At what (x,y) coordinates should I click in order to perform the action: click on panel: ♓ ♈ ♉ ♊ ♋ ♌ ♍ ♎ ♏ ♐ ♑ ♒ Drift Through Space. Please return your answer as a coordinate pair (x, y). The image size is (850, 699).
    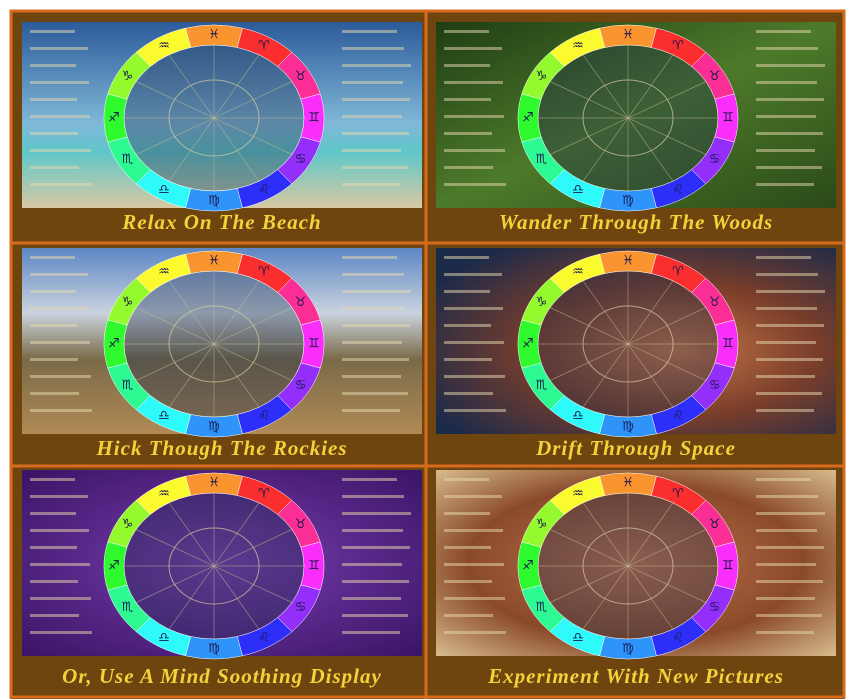
    Looking at the image, I should click on (636, 354).